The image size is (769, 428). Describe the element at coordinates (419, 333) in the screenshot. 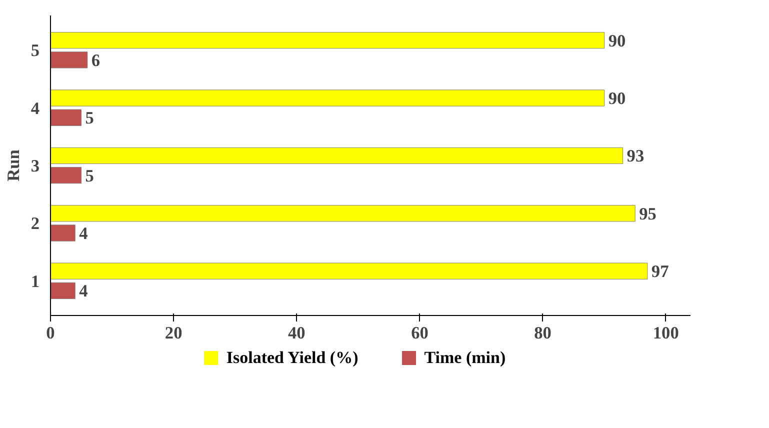

I see `x-tick-label: 60` at that location.